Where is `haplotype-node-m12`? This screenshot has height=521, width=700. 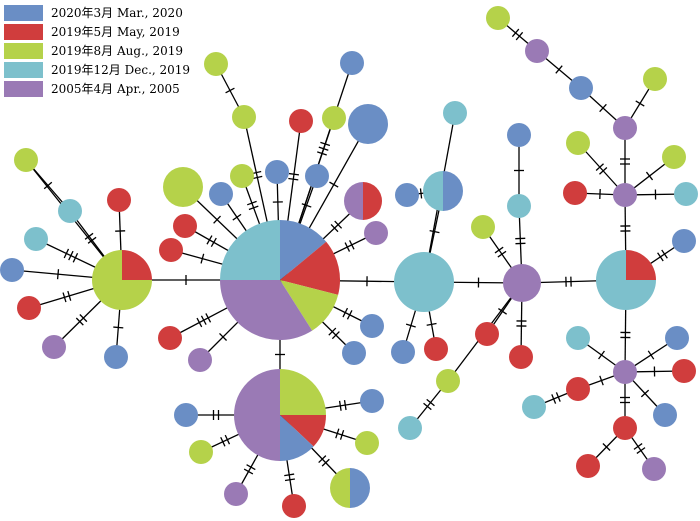 haplotype-node-m12 is located at coordinates (185, 226).